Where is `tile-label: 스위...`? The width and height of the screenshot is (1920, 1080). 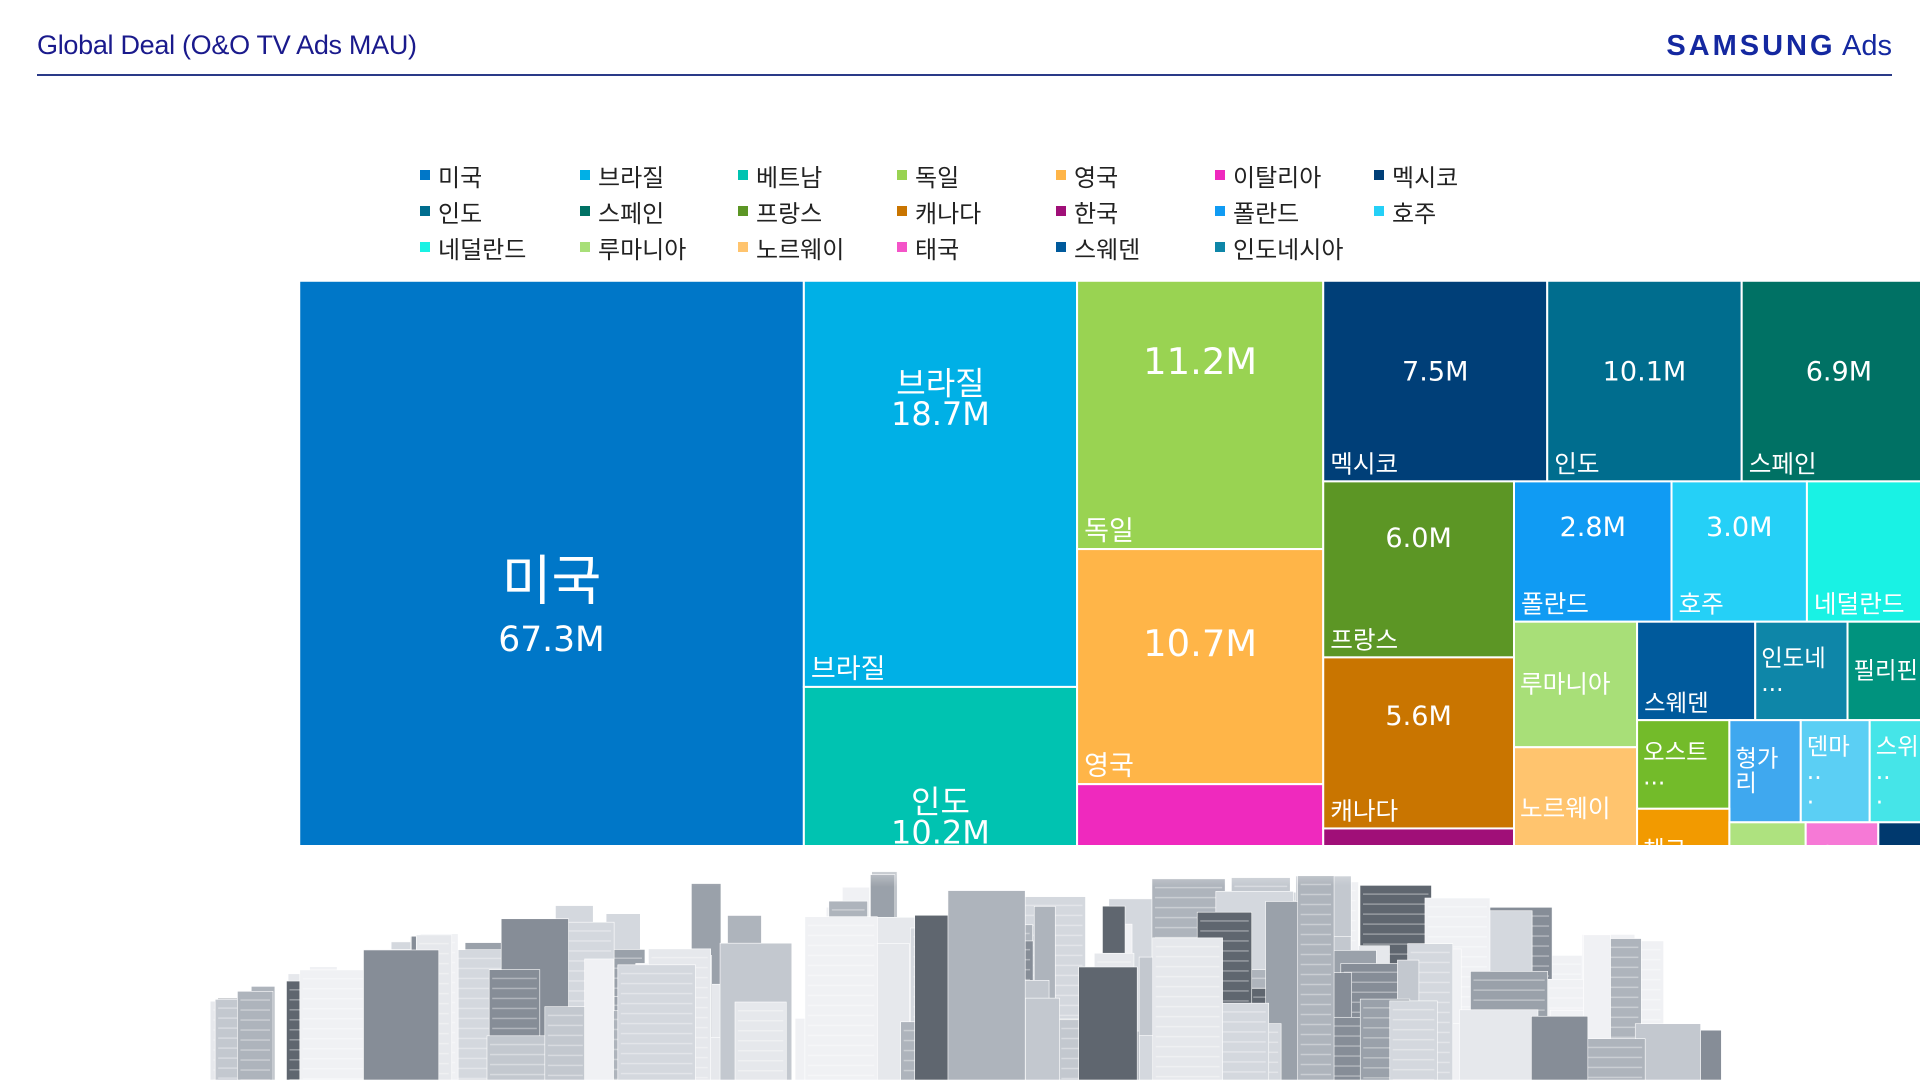 tile-label: 스위... is located at coordinates (1897, 770).